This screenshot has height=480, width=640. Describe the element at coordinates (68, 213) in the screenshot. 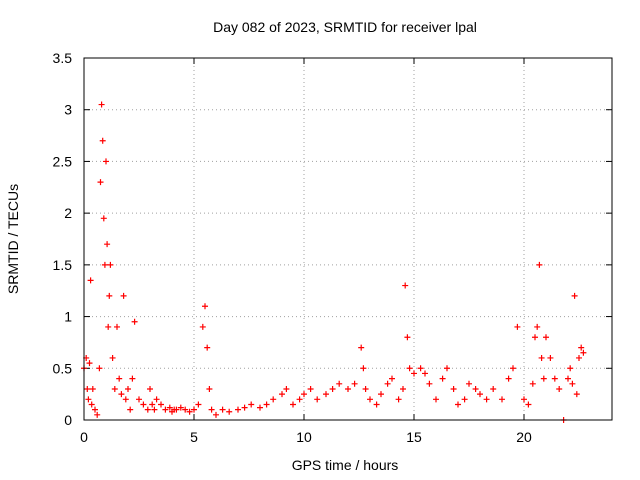

I see `y-tick-label: 2` at that location.